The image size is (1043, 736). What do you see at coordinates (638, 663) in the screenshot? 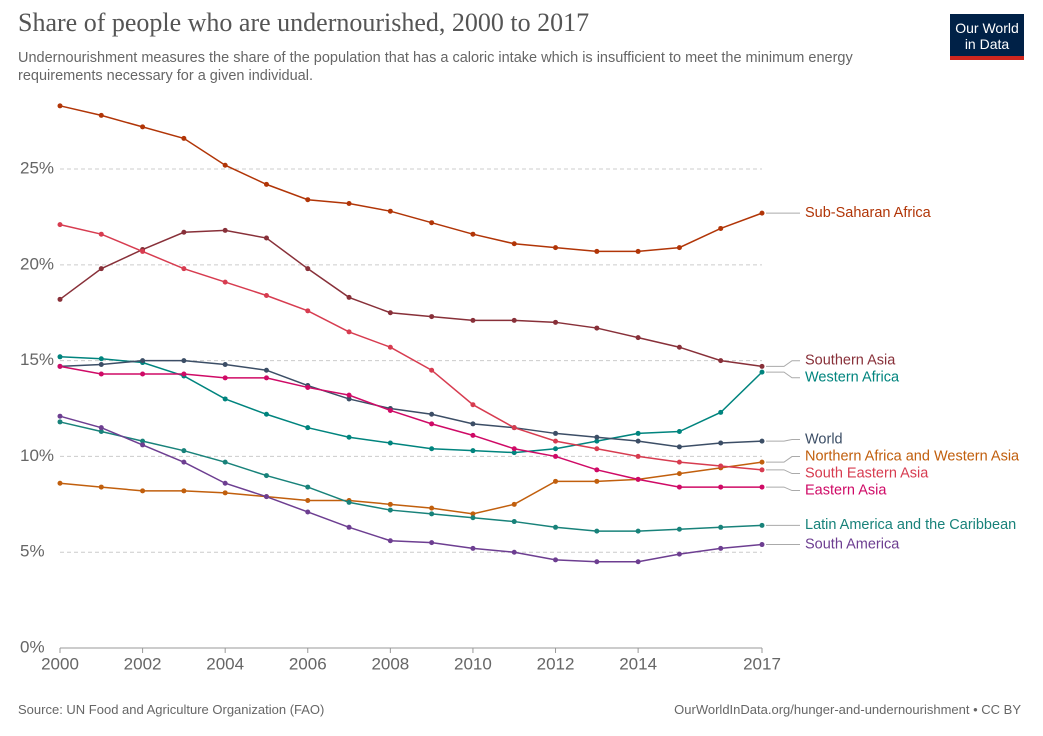
I see `x-tick-label: 2014` at bounding box center [638, 663].